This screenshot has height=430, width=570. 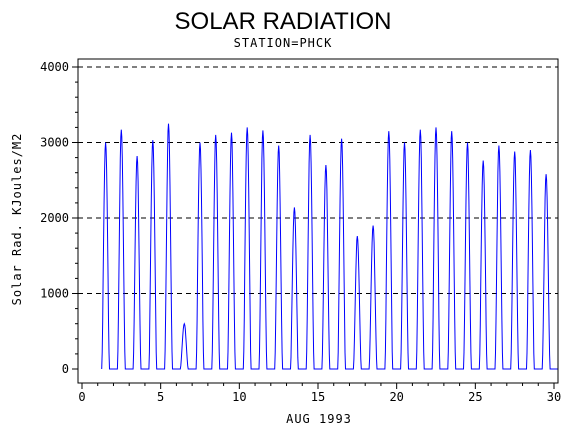 I want to click on y-tick-label: 4000, so click(x=54, y=67).